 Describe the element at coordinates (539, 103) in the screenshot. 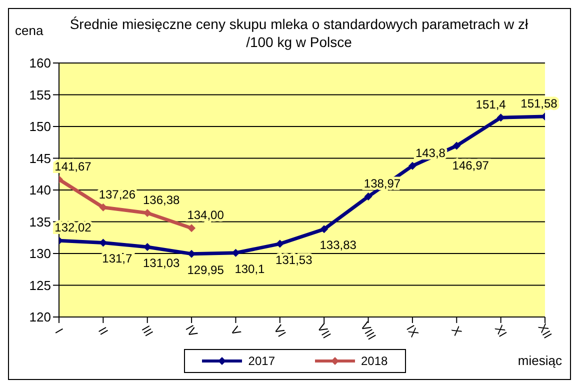

I see `data-label: 151,58` at that location.